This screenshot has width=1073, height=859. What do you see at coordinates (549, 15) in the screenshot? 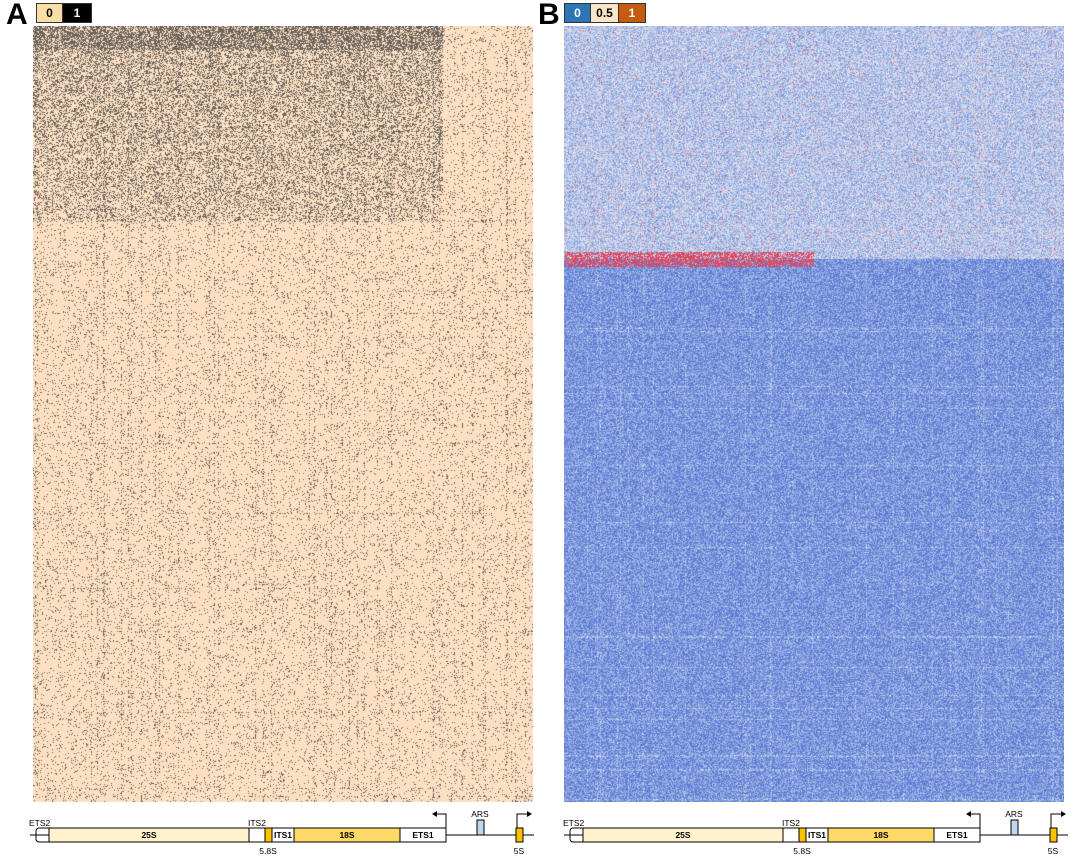
I see `panel-letter-b: B` at bounding box center [549, 15].